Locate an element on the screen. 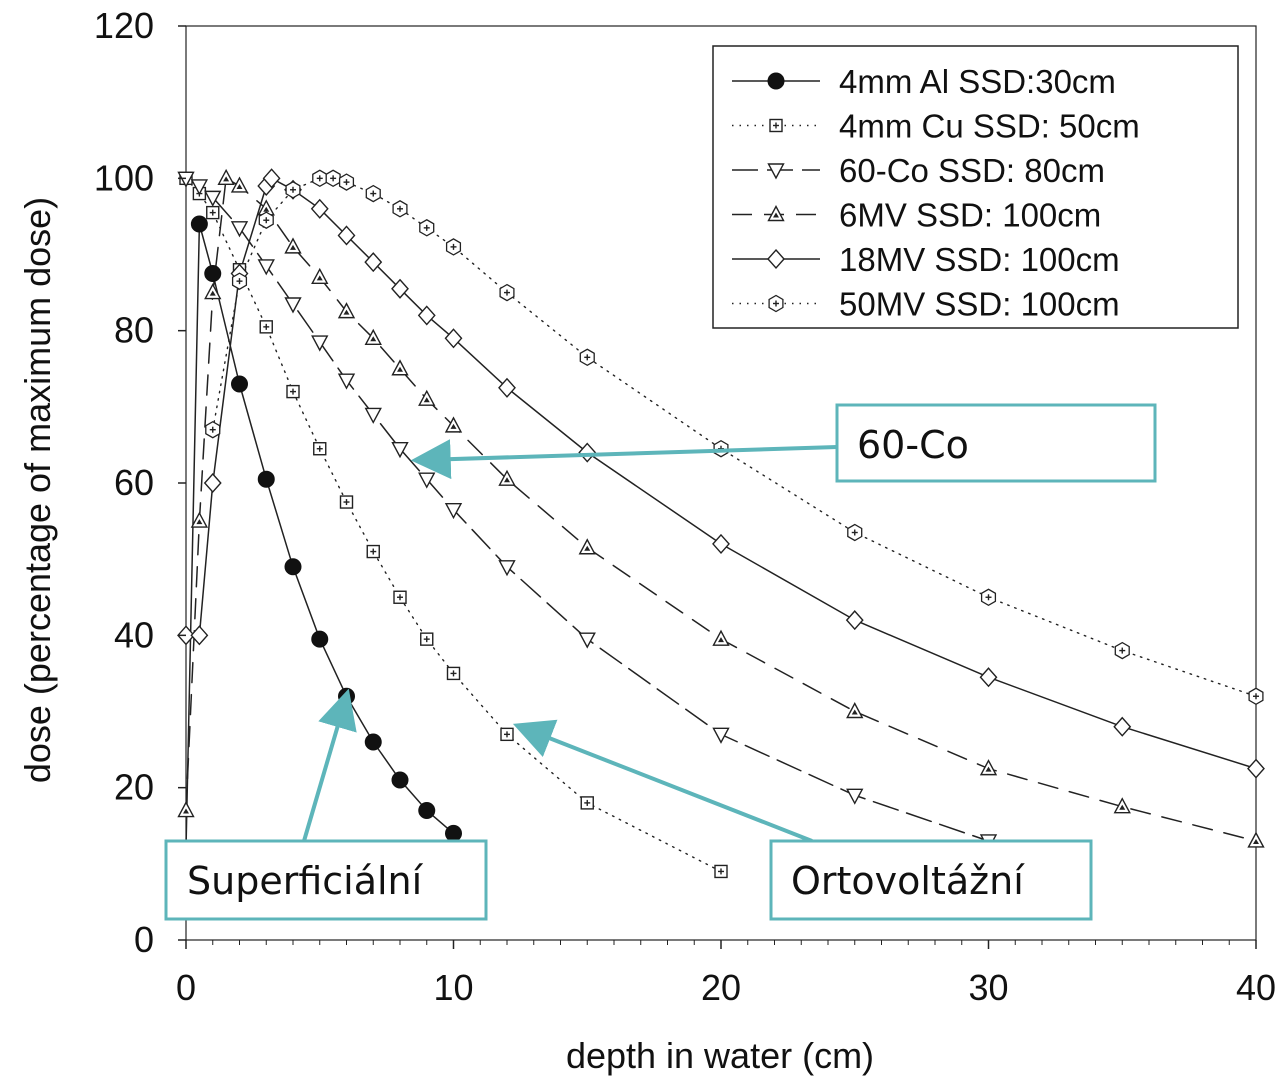  x-axis-label: depth in water (cm) is located at coordinates (720, 1055).